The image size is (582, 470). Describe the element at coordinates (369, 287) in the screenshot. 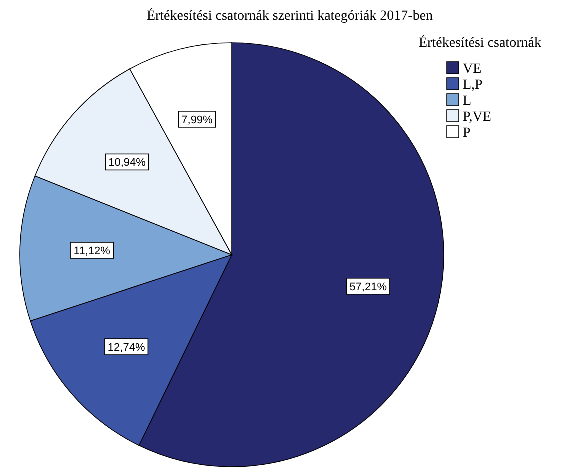

I see `data-label: 57,21%` at that location.